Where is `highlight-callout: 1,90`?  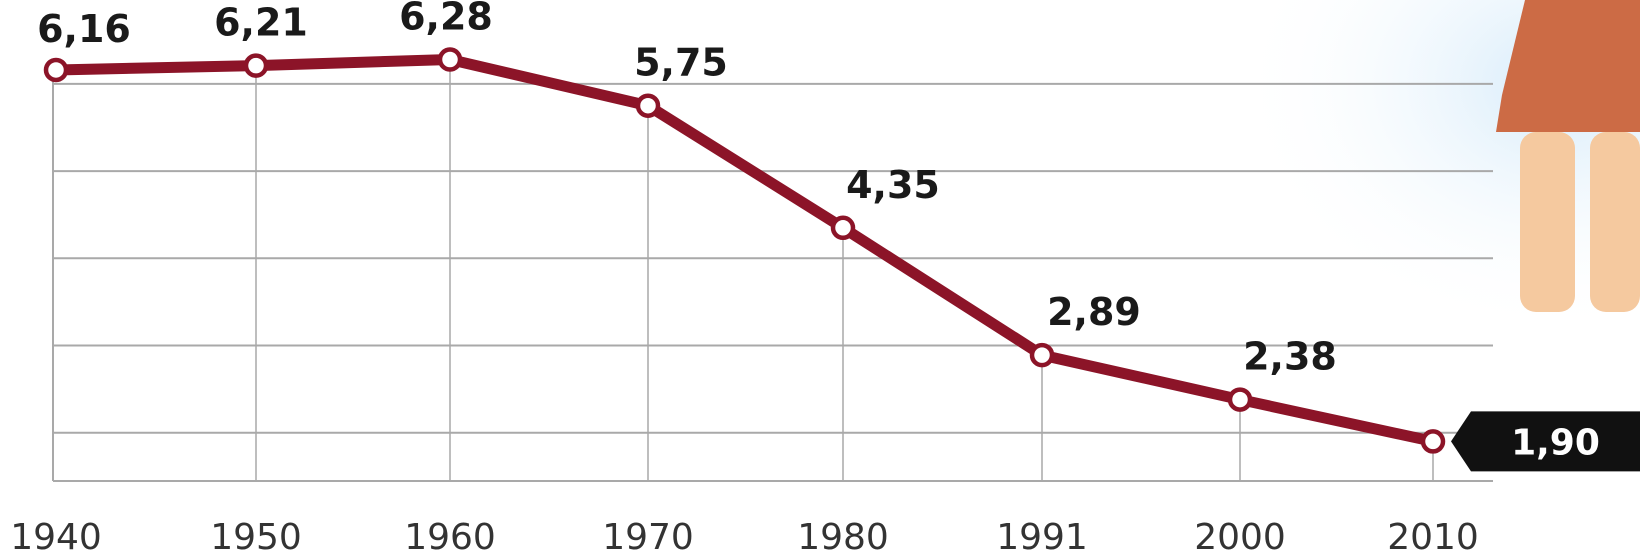
highlight-callout: 1,90 is located at coordinates (1545, 441).